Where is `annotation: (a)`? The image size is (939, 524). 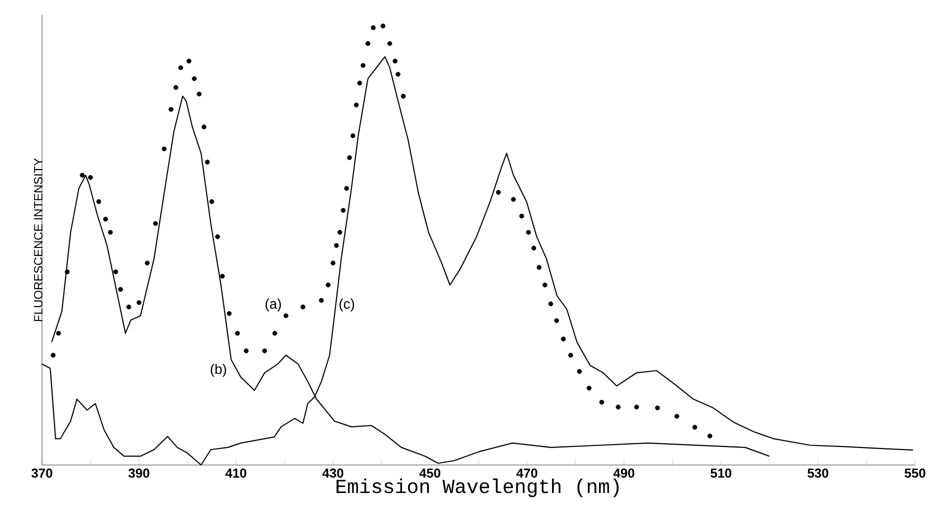 annotation: (a) is located at coordinates (273, 305).